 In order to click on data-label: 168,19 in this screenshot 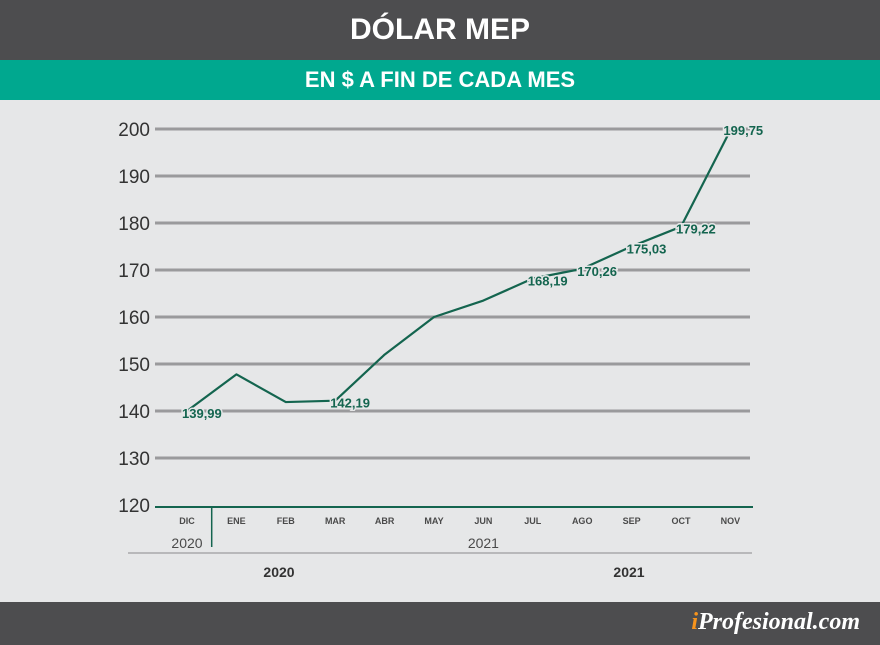, I will do `click(548, 281)`.